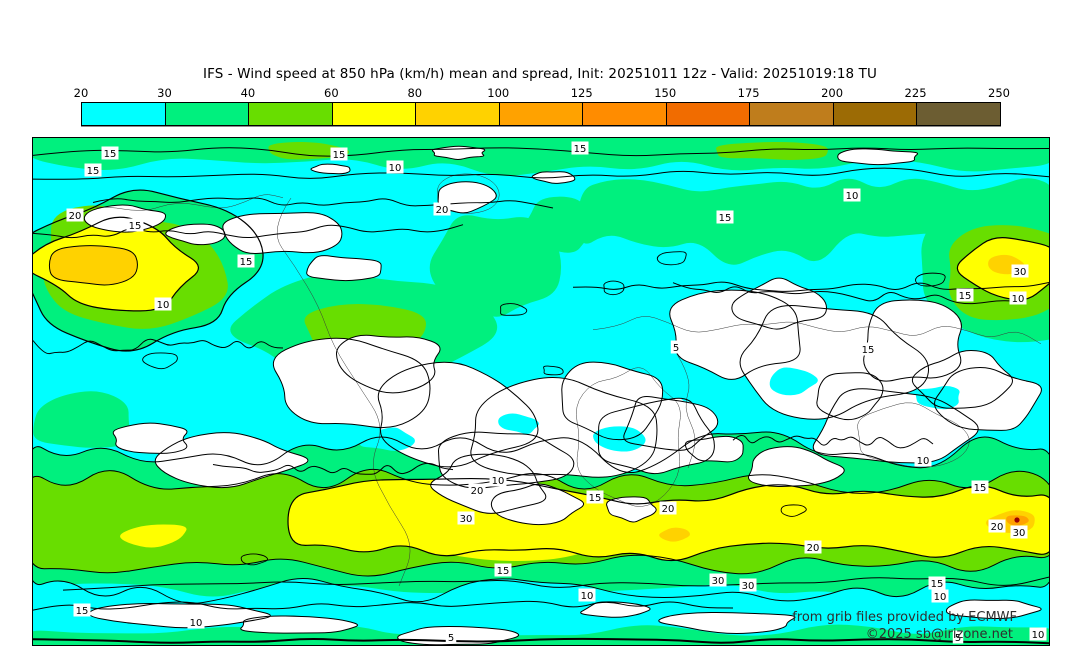 This screenshot has width=1080, height=658. I want to click on colorbar-ticks: 20 30 40 60 80 100 125 150 175 200 225 250, so click(542, 93).